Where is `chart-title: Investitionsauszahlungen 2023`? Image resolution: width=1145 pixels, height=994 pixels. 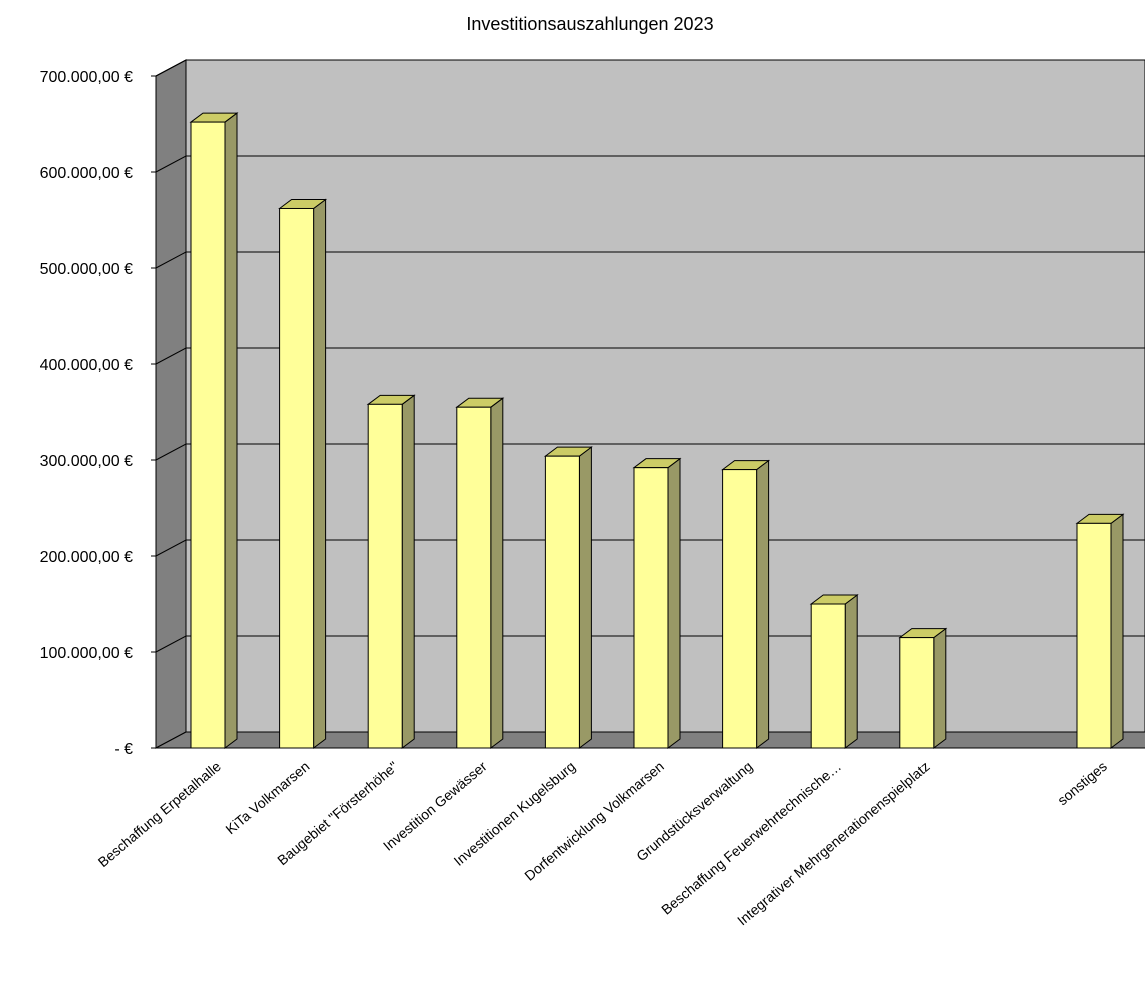 chart-title: Investitionsauszahlungen 2023 is located at coordinates (590, 24).